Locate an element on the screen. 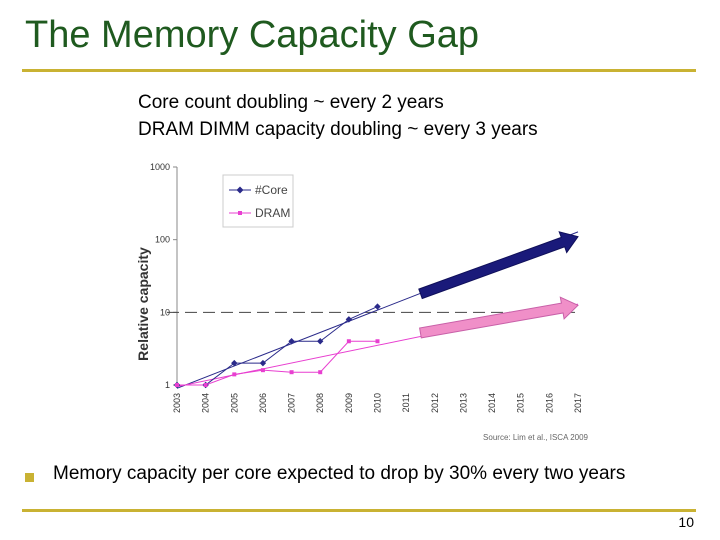  x-tick-label: 2010 is located at coordinates (378, 403).